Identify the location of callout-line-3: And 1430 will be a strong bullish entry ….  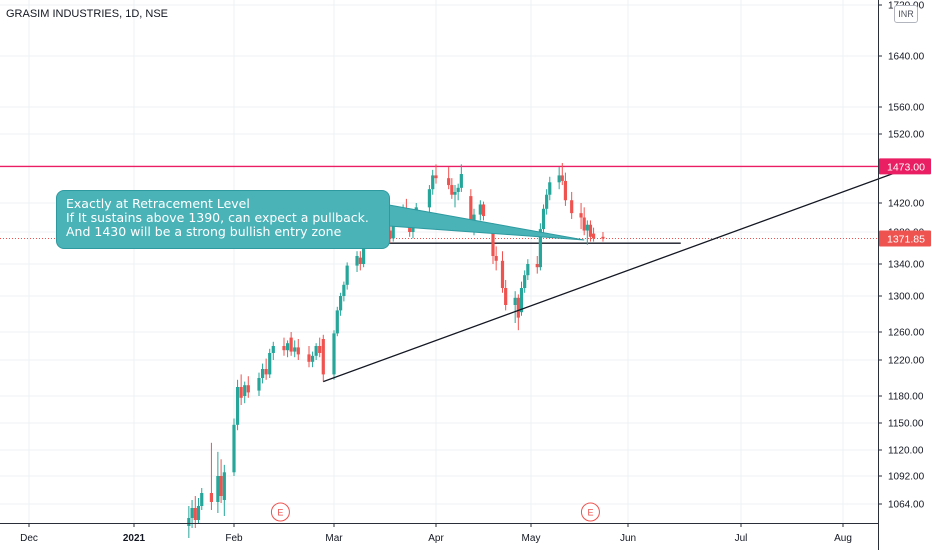
(204, 231).